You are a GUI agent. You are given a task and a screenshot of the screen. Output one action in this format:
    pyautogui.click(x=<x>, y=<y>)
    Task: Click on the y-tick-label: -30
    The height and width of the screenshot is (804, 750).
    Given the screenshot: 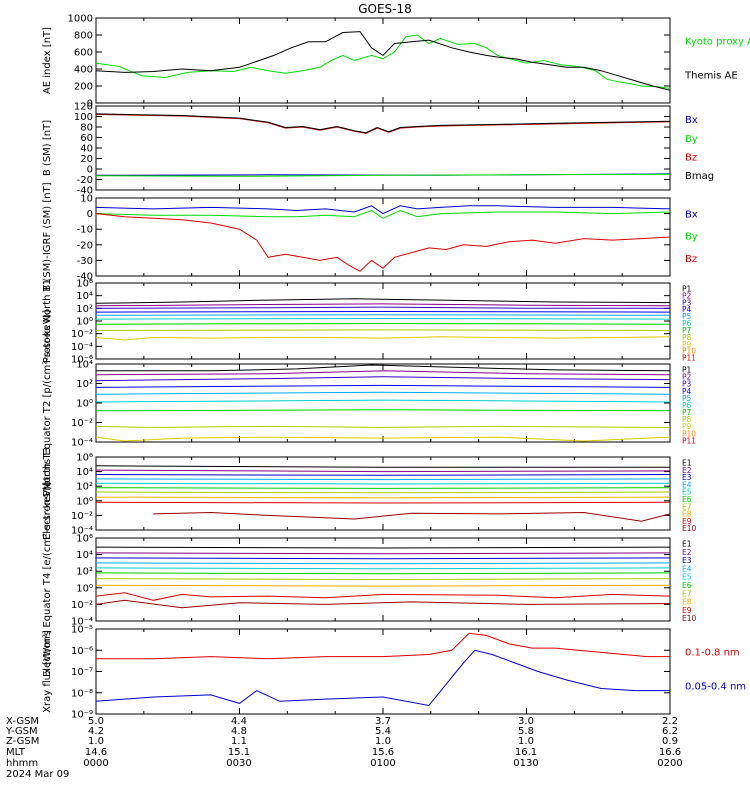 What is the action you would take?
    pyautogui.click(x=85, y=261)
    